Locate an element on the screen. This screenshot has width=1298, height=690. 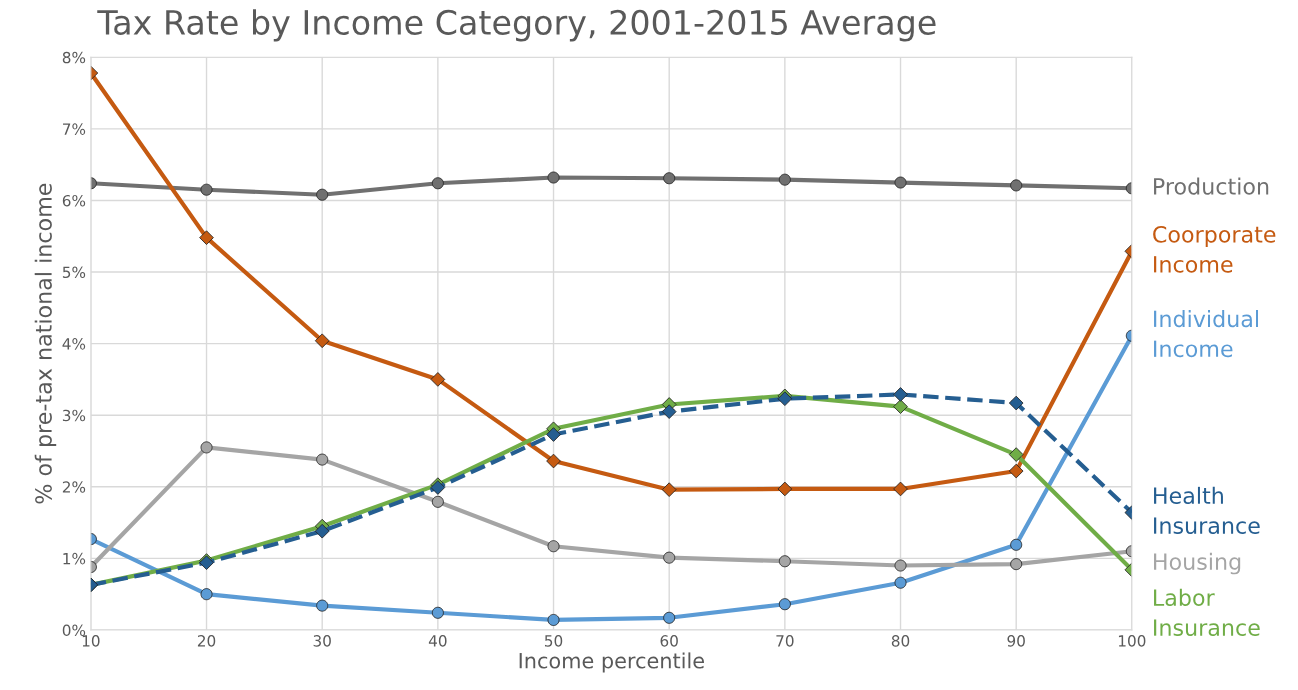
series-label: Housing is located at coordinates (1197, 563).